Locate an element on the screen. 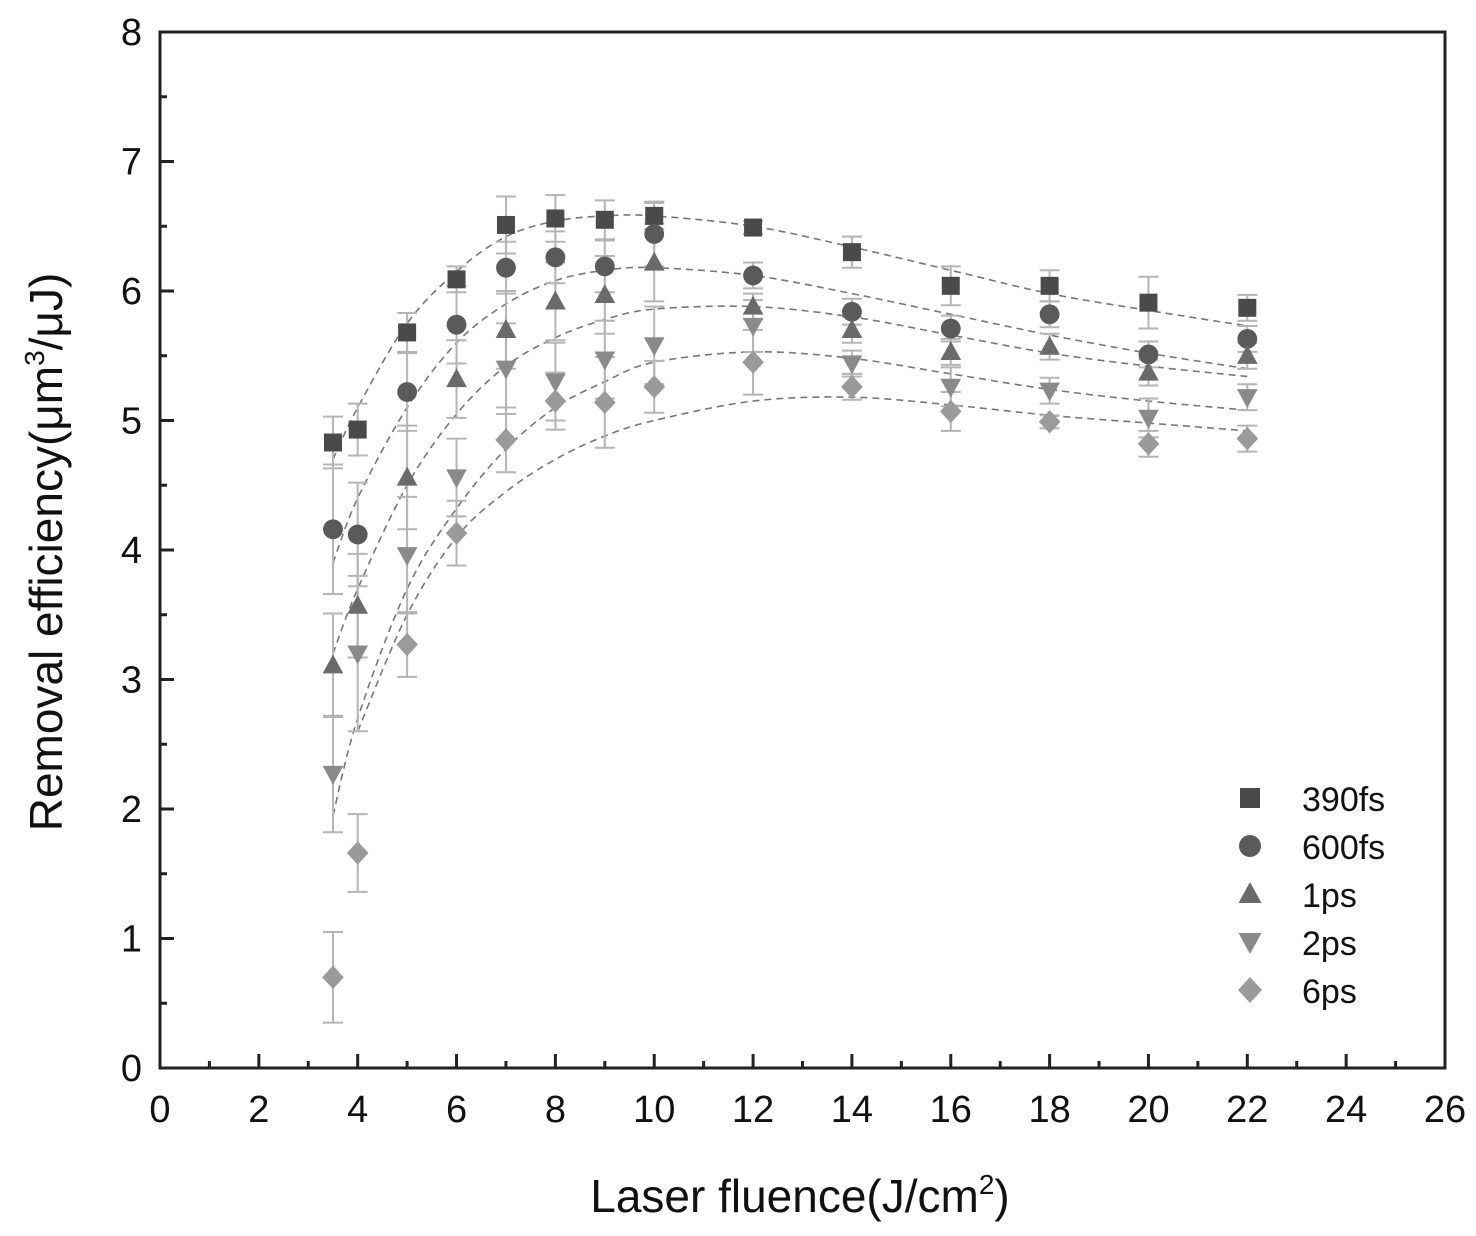  y-tick-label: 1 is located at coordinates (131, 940).